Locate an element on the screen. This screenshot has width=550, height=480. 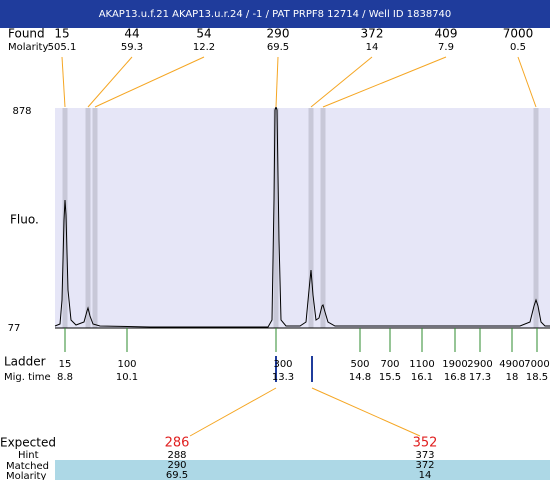
ladder-size: 1900 is located at coordinates (454, 364).